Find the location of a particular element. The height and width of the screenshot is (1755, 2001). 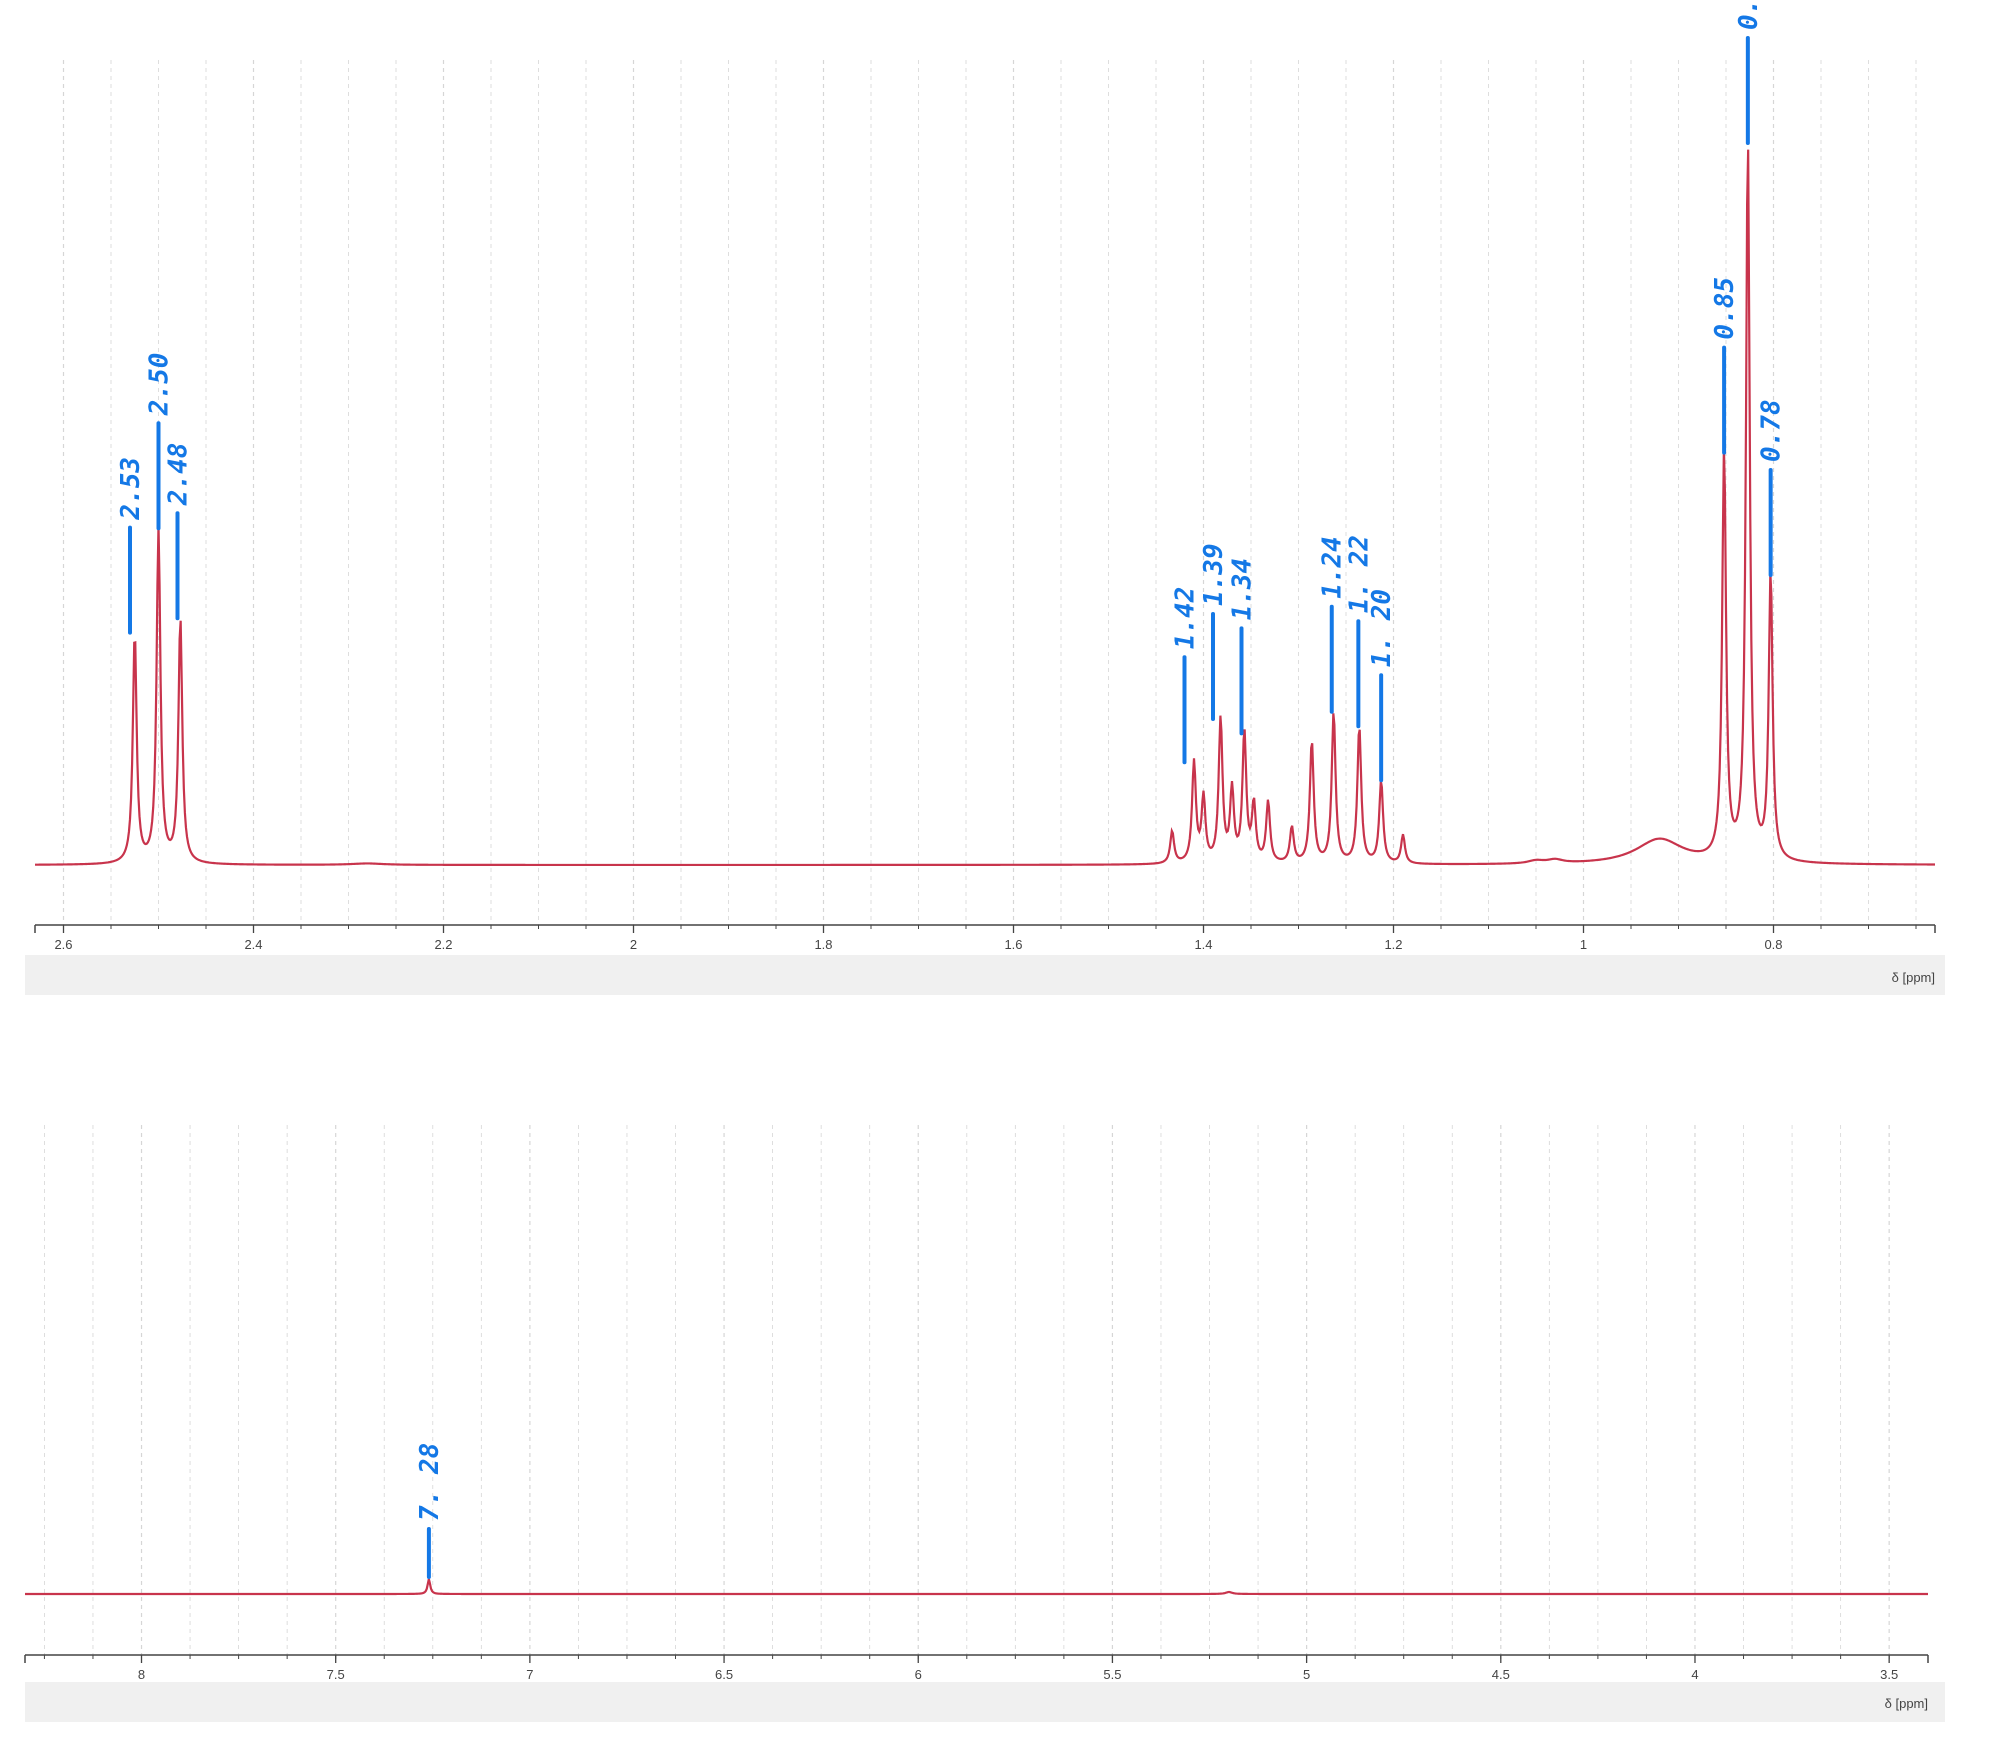

tick-label: 1.4 is located at coordinates (1203, 944).